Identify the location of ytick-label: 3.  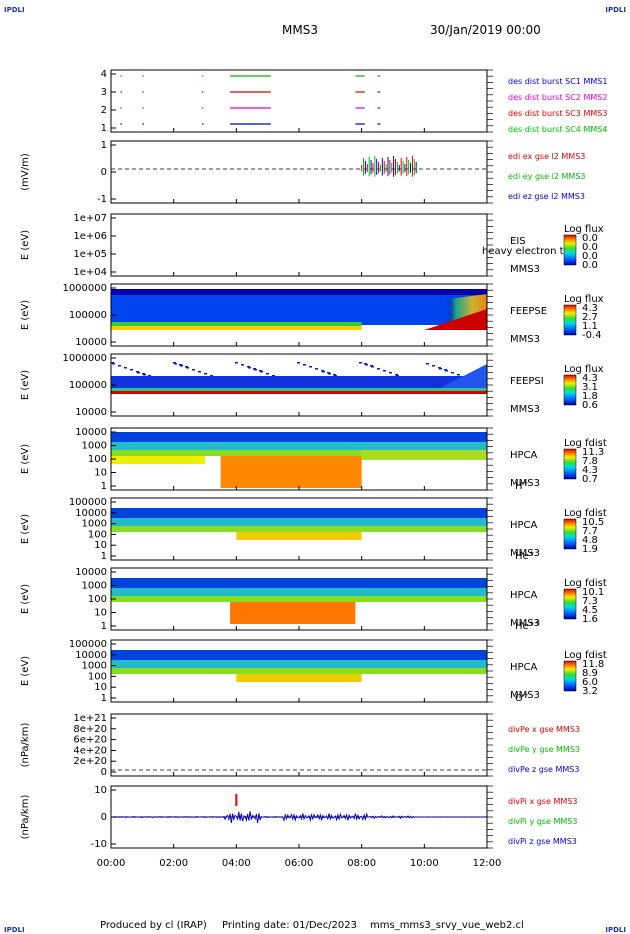
(104, 92).